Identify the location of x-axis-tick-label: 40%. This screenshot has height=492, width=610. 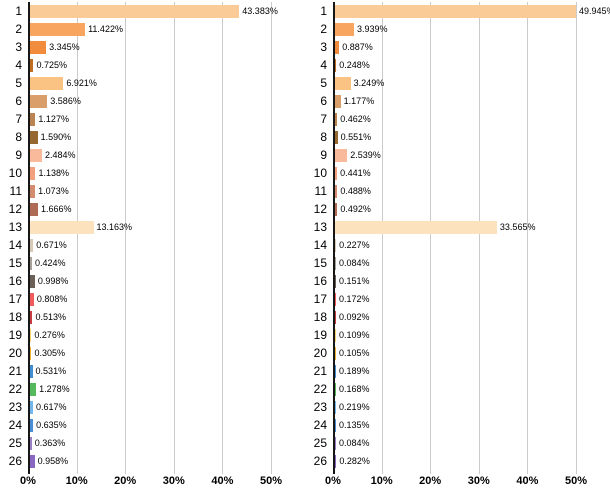
(222, 481).